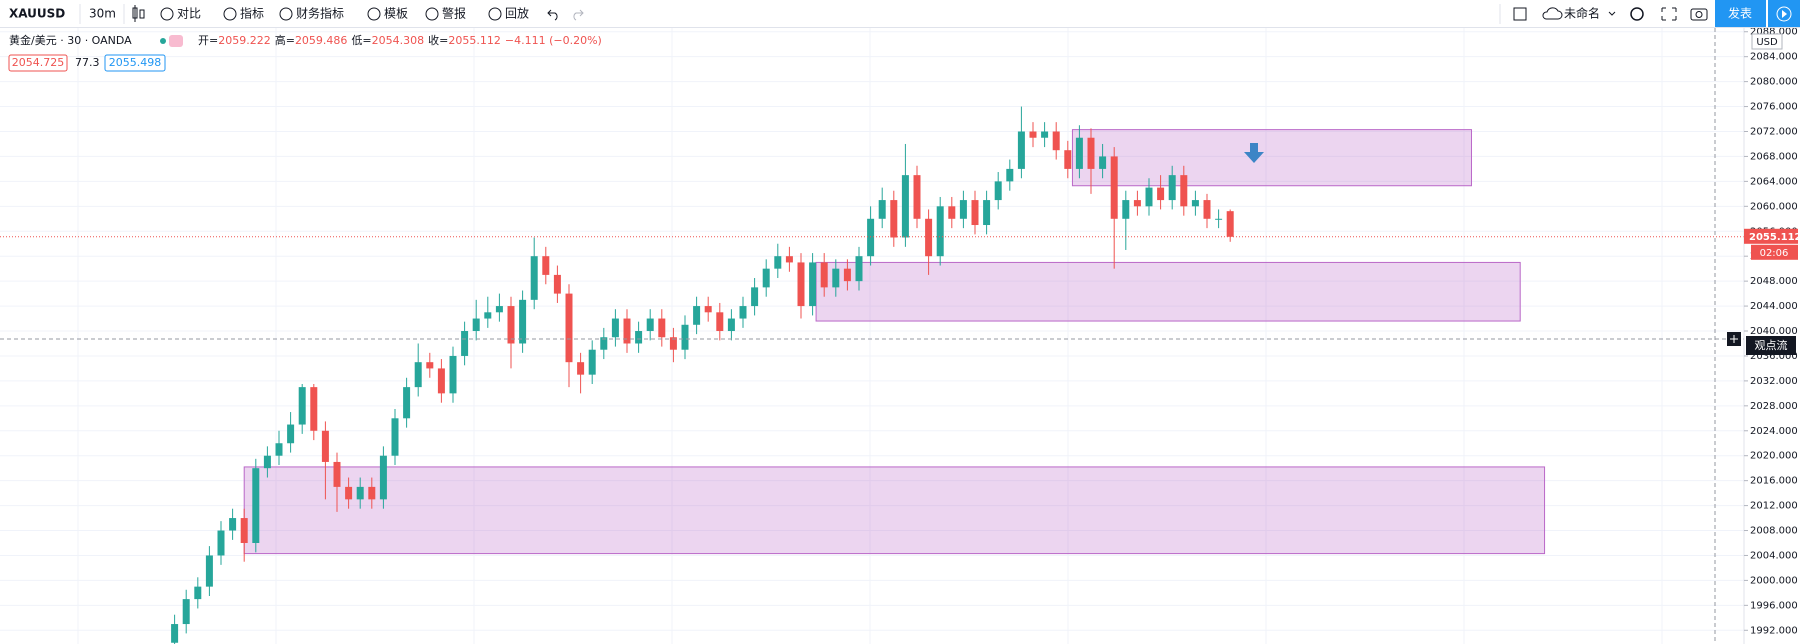 This screenshot has width=1800, height=644. Describe the element at coordinates (1774, 131) in the screenshot. I see `y-tick-label: 2072.000` at that location.